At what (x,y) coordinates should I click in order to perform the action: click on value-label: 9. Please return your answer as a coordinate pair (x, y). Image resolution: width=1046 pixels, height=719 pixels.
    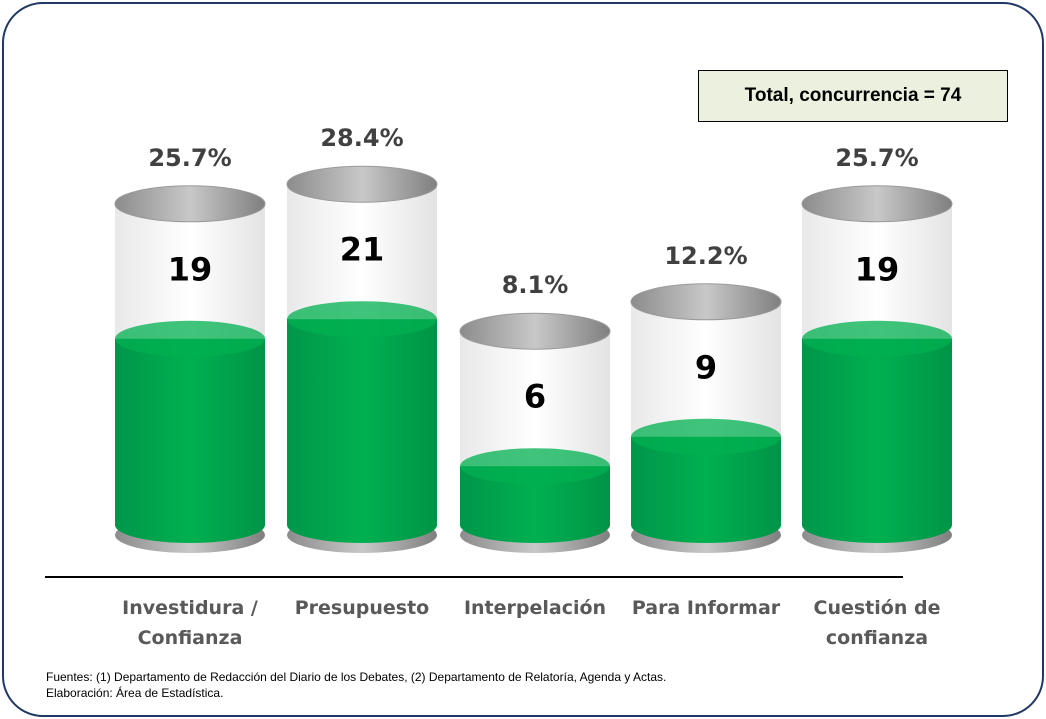
    Looking at the image, I should click on (706, 367).